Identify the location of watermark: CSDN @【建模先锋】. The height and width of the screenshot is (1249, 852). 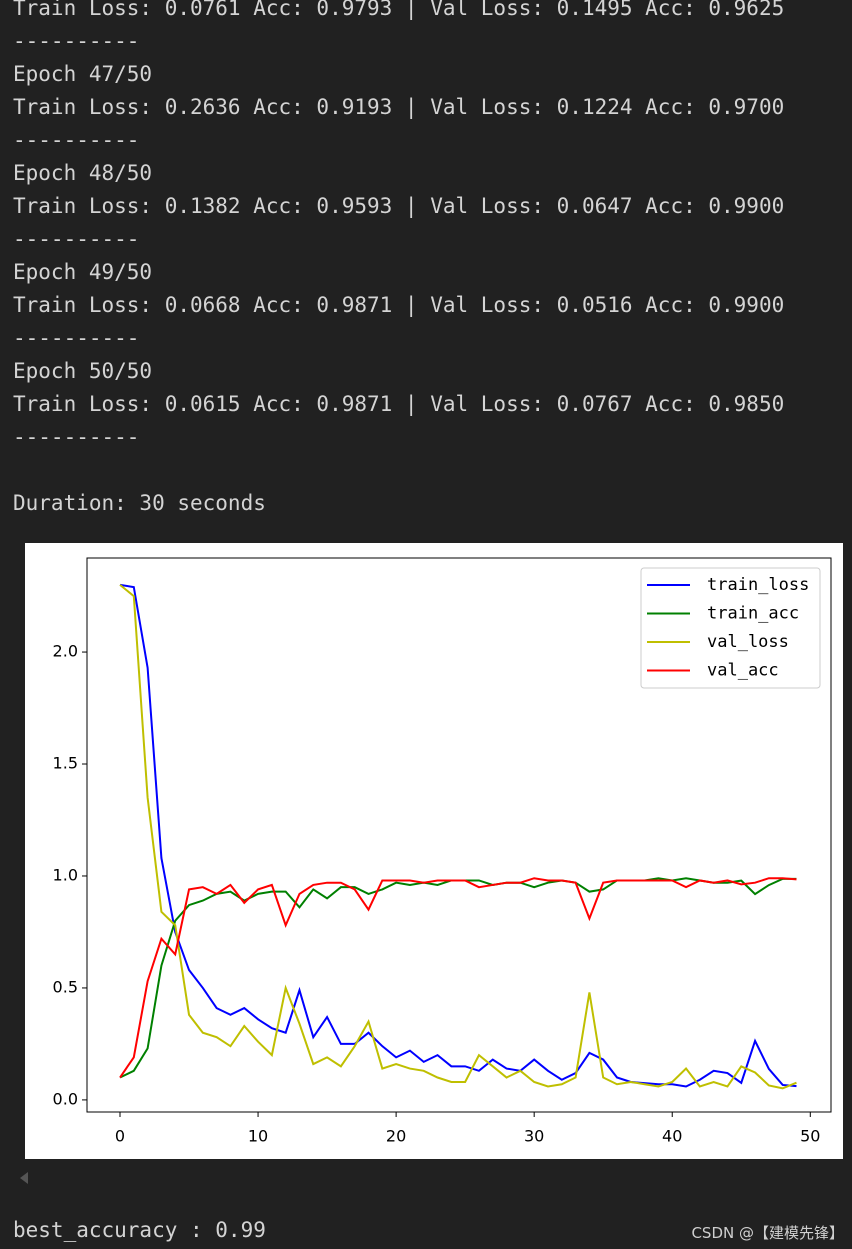
(767, 1233).